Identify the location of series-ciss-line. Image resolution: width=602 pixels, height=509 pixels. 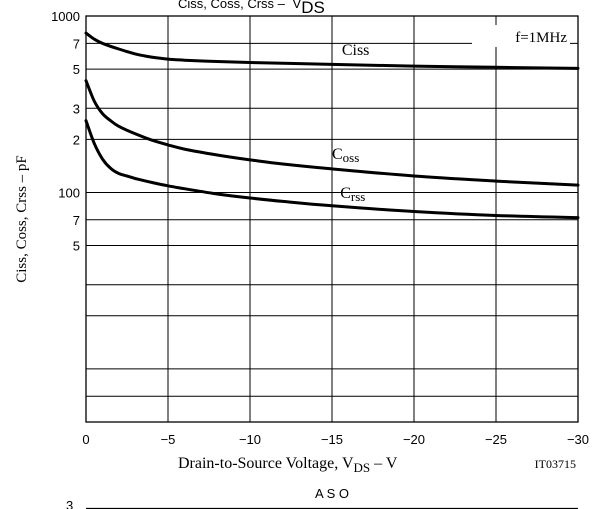
(332, 50).